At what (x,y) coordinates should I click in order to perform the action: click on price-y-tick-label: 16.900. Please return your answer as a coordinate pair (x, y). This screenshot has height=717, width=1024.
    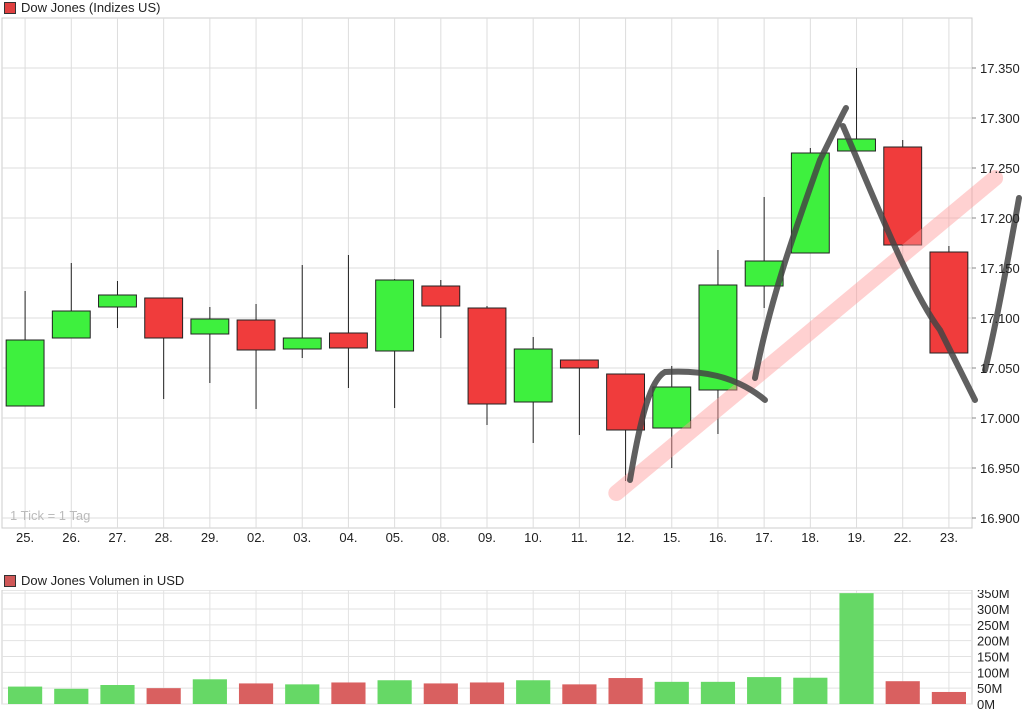
    Looking at the image, I should click on (1000, 518).